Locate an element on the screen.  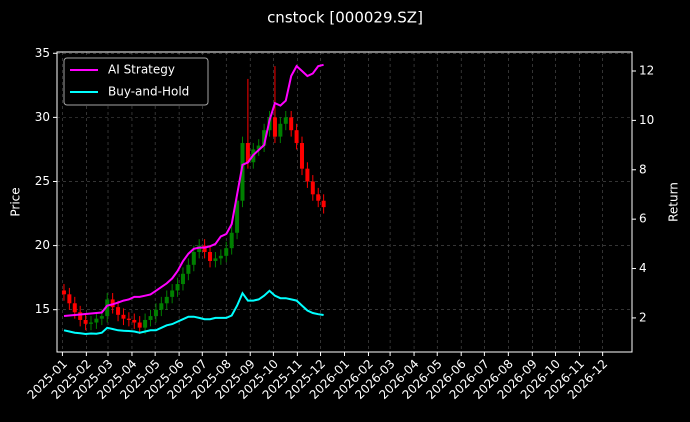
y-tick-label: 25 is located at coordinates (42, 181).